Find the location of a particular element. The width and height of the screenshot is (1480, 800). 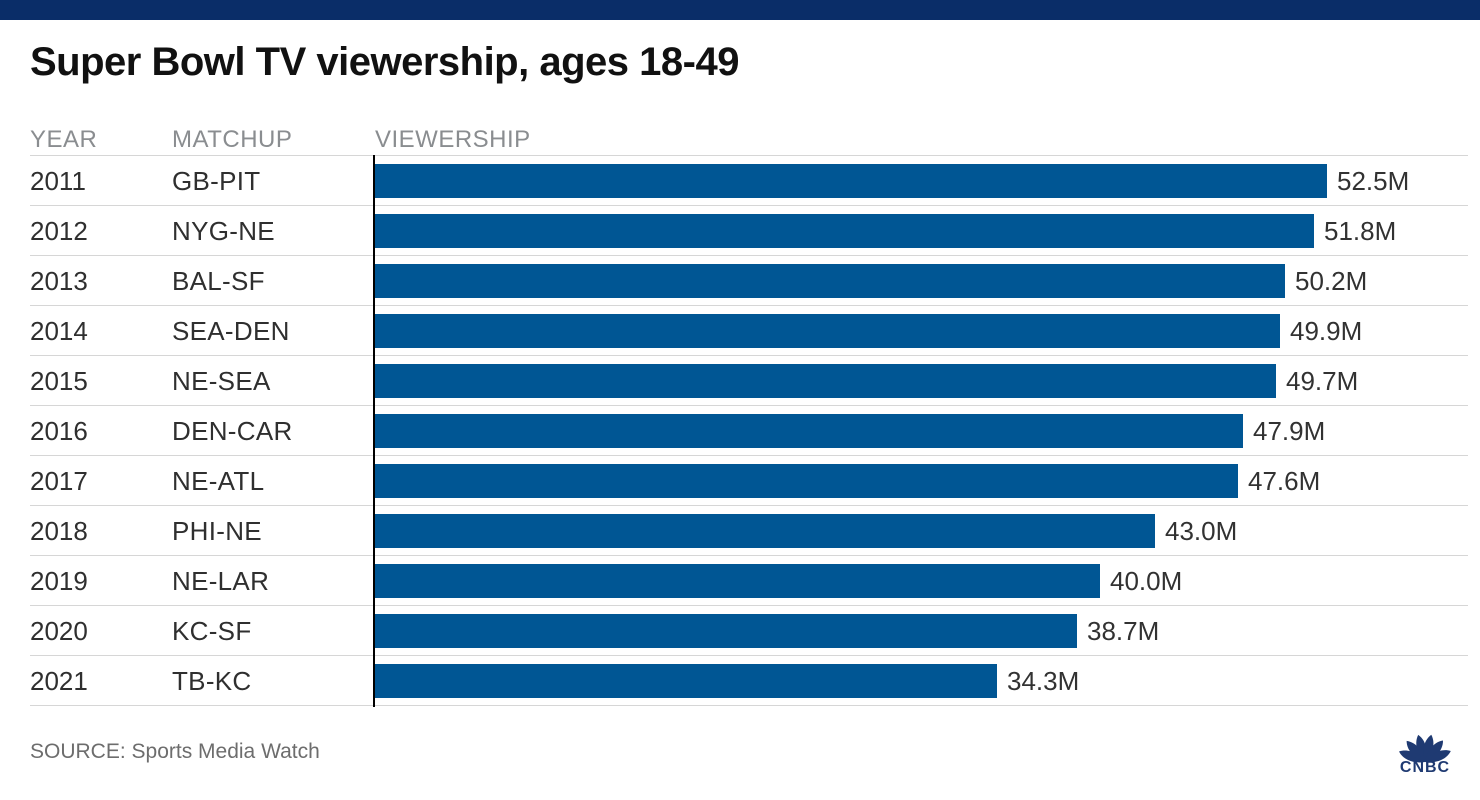

viewership-value-label: 34.3M is located at coordinates (1043, 680).